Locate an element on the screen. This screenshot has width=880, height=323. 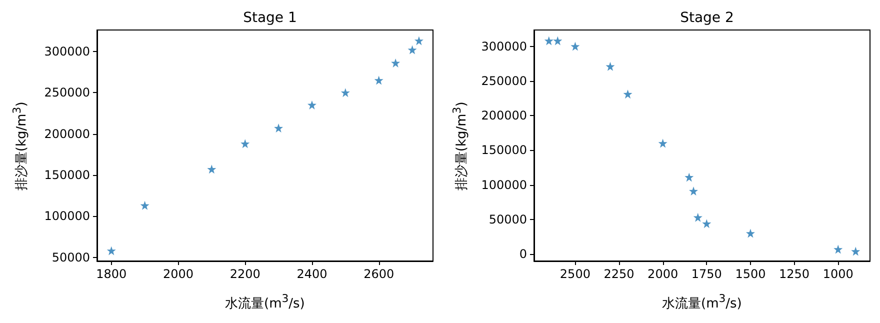
x-tick-label: 1000 is located at coordinates (838, 274).